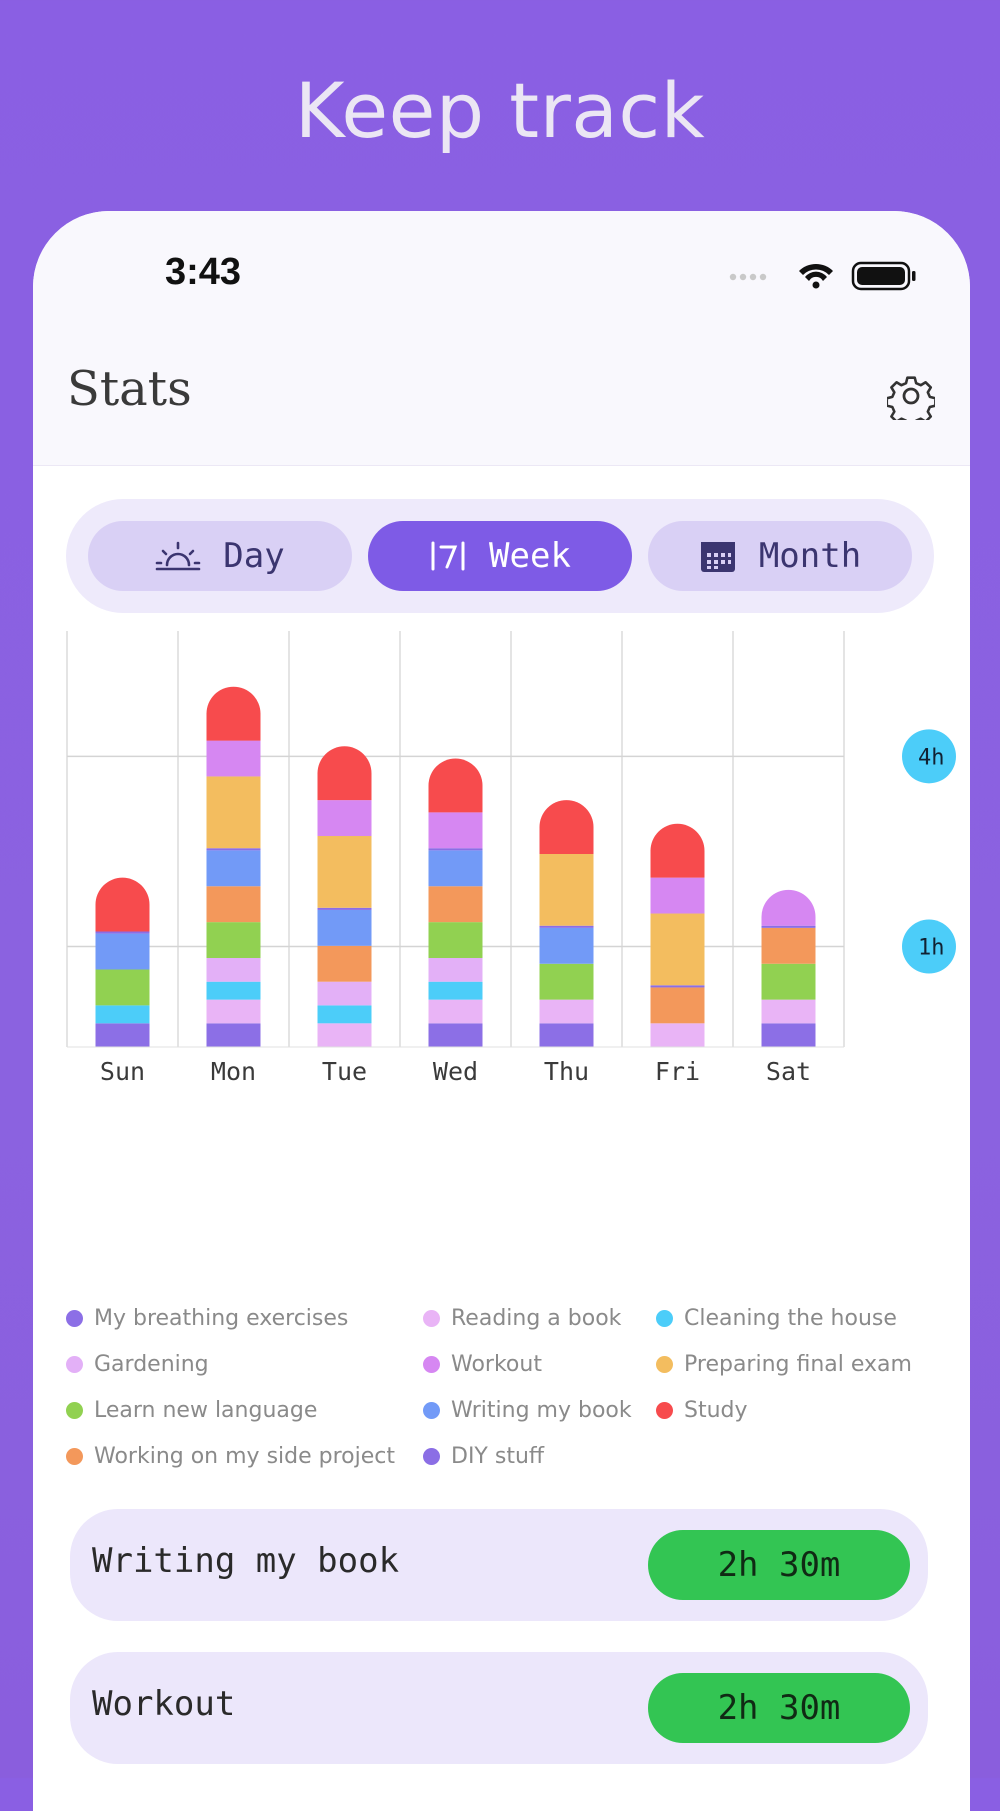 The image size is (1000, 1811). What do you see at coordinates (566, 1071) in the screenshot?
I see `x-tick-label: Thu` at bounding box center [566, 1071].